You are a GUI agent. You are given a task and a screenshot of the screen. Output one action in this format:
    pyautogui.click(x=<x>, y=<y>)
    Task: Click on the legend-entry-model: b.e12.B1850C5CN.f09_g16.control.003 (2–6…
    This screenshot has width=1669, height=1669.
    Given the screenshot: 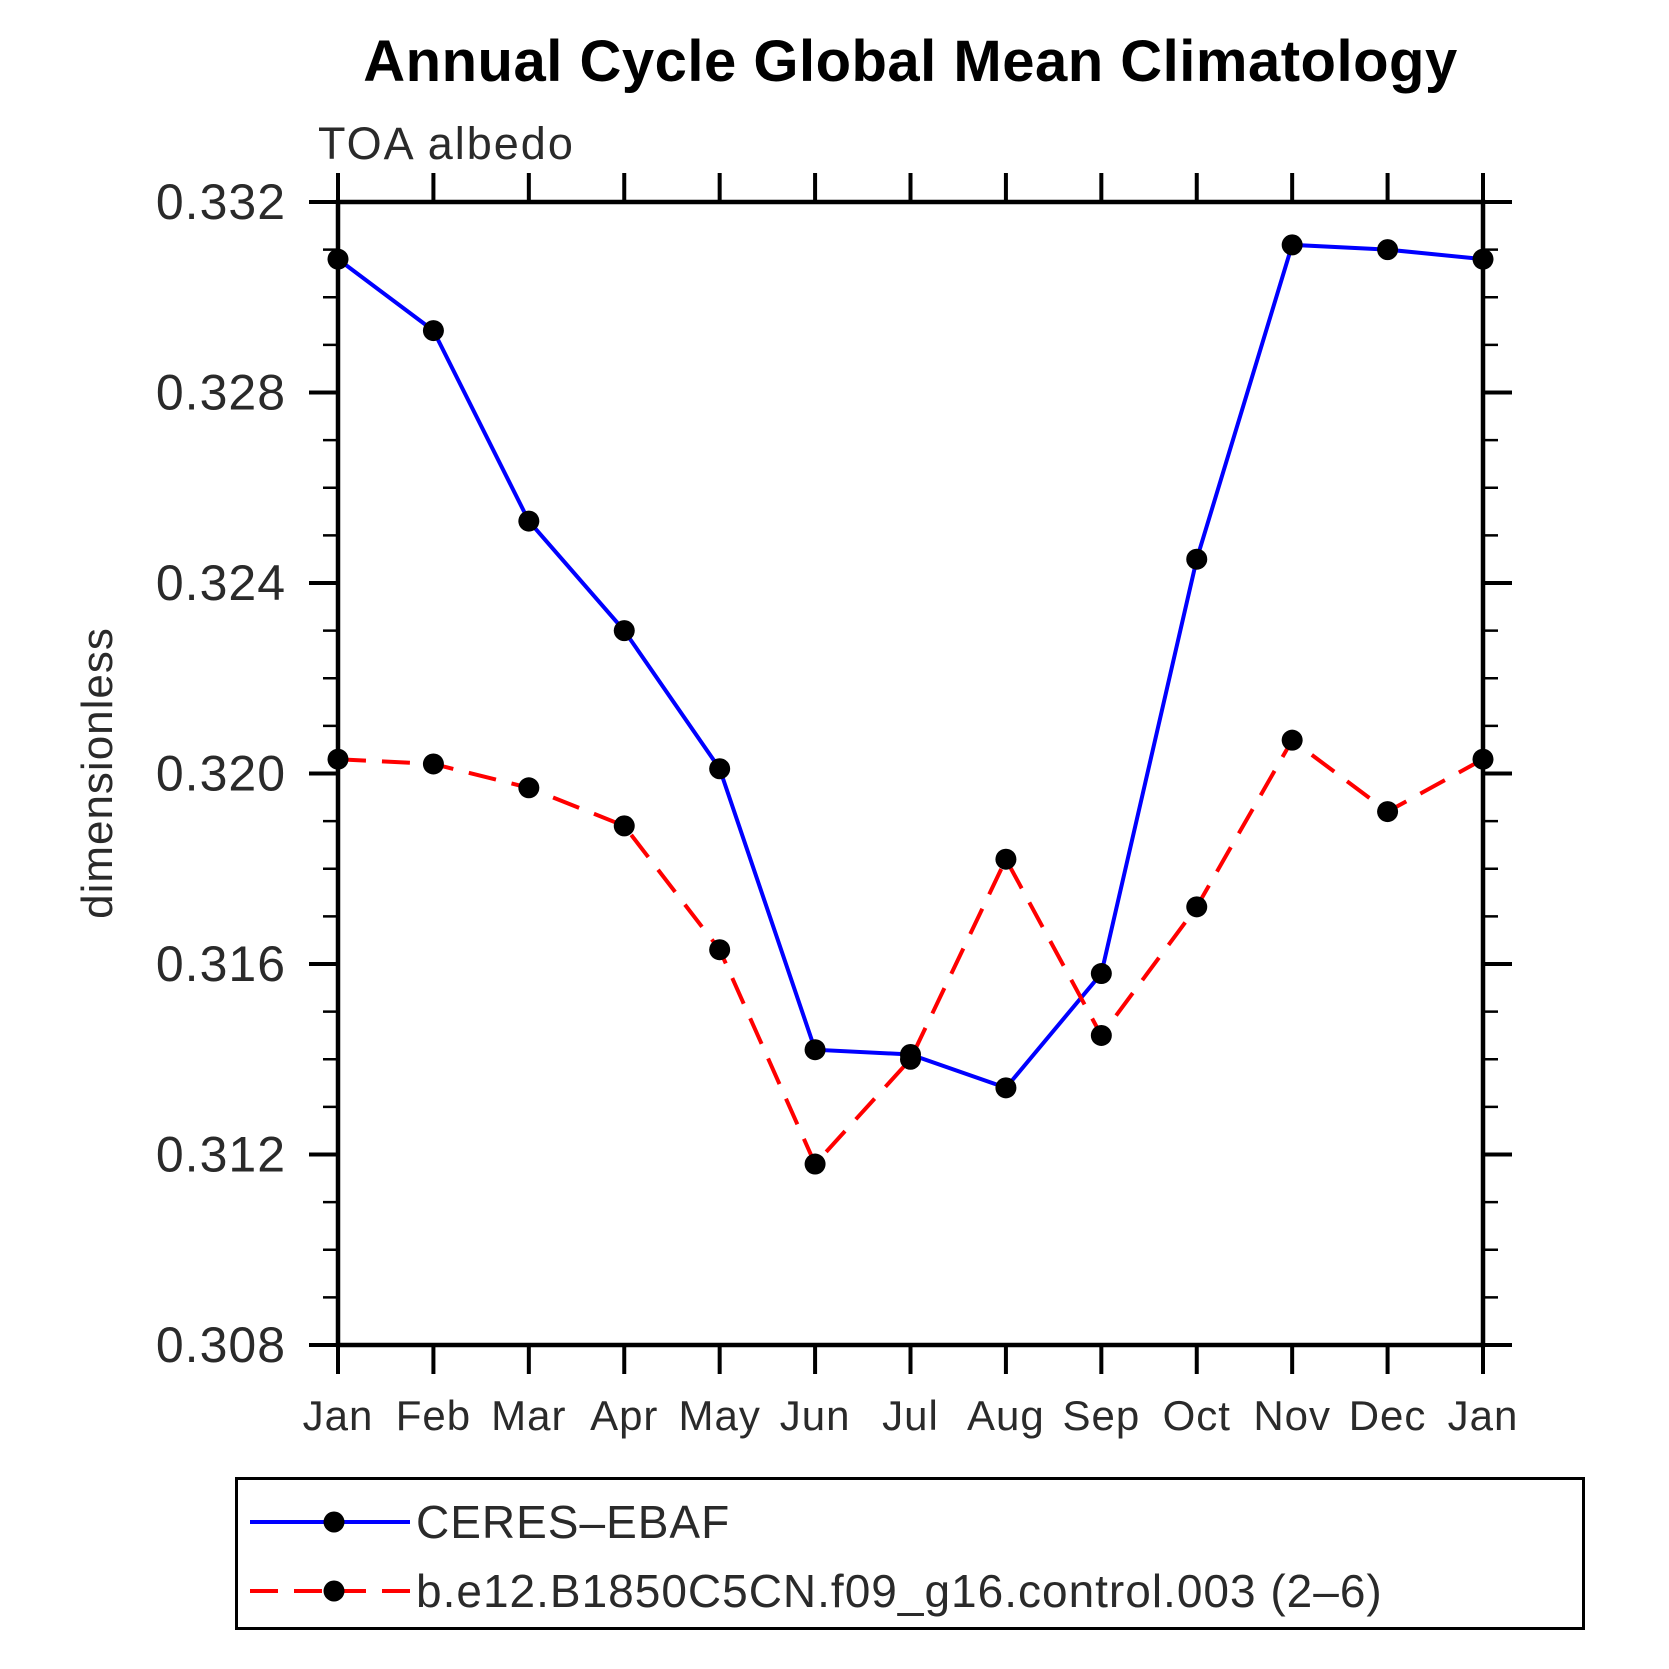 What is the action you would take?
    pyautogui.click(x=813, y=1591)
    